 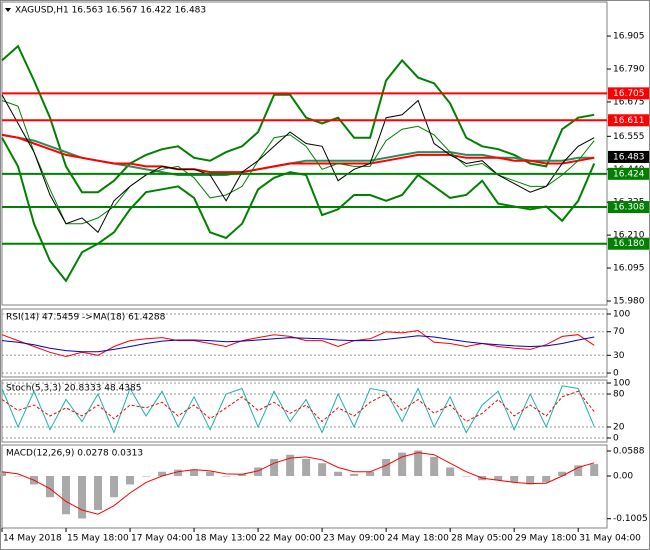 What do you see at coordinates (610, 539) in the screenshot?
I see `x-tick-label: 31 May 04:00` at bounding box center [610, 539].